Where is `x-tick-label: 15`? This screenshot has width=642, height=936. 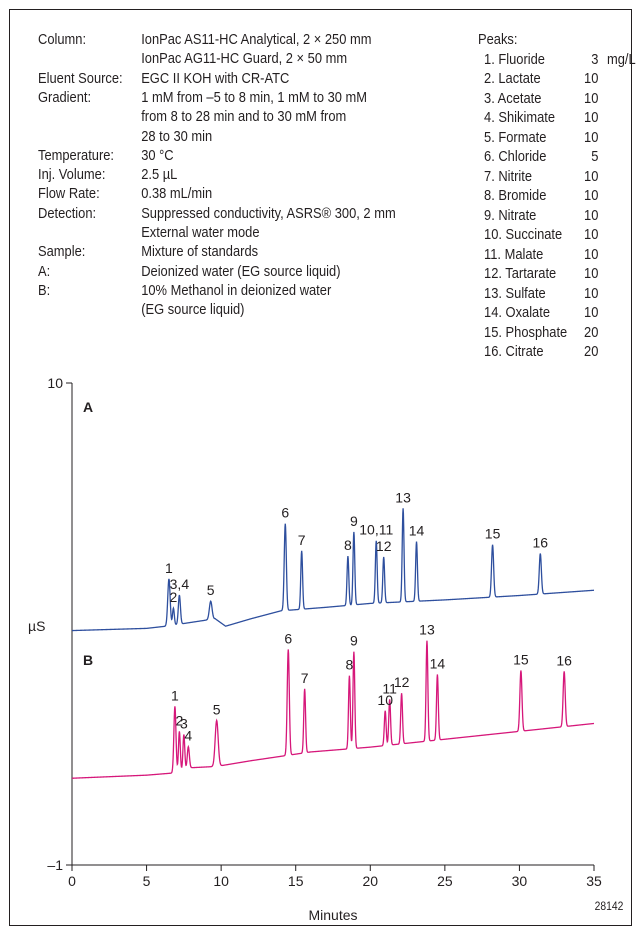
x-tick-label: 15 is located at coordinates (296, 881).